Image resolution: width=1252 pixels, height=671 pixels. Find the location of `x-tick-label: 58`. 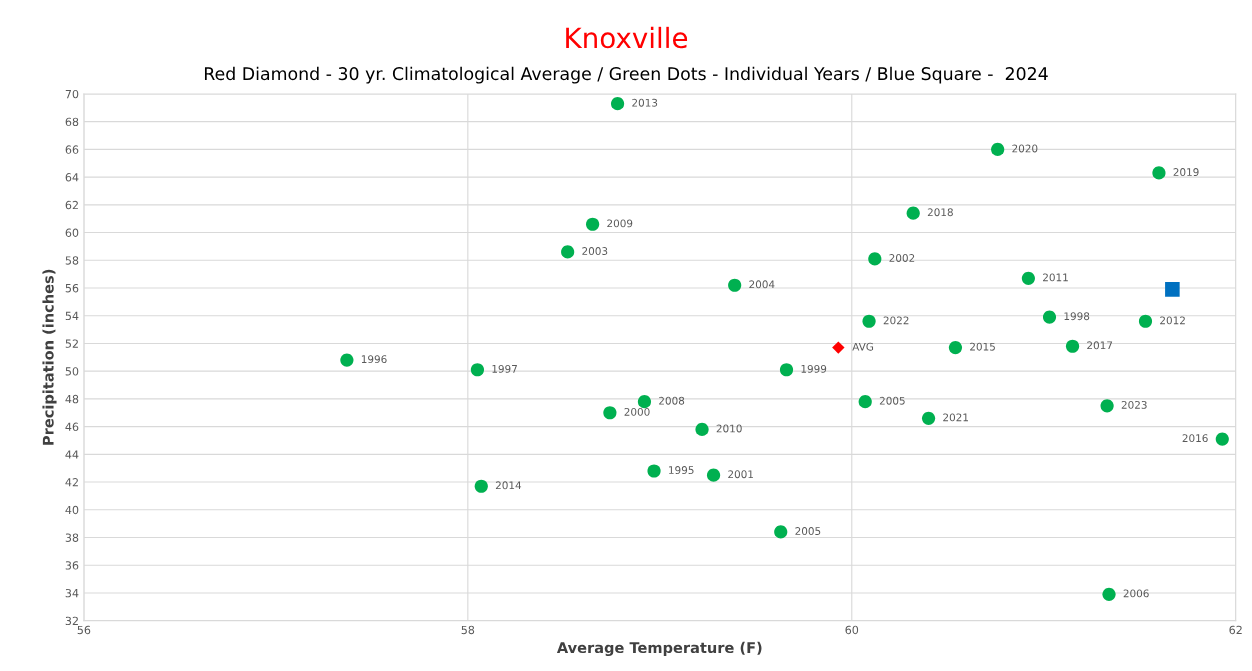

x-tick-label: 58 is located at coordinates (468, 630).